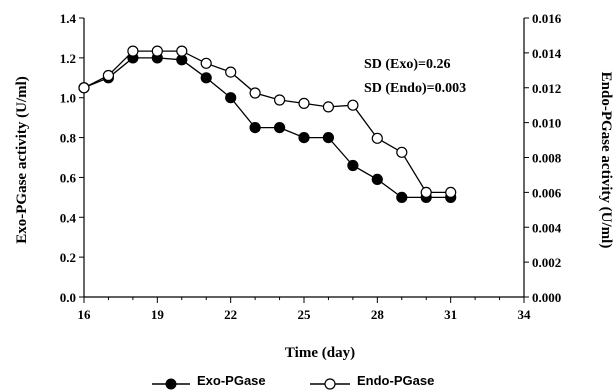  I want to click on right-y-tick-label: 0.000, so click(546, 297).